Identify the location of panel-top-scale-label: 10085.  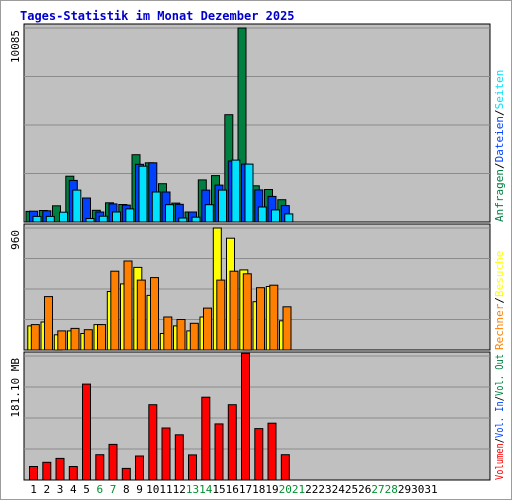
(15, 46).